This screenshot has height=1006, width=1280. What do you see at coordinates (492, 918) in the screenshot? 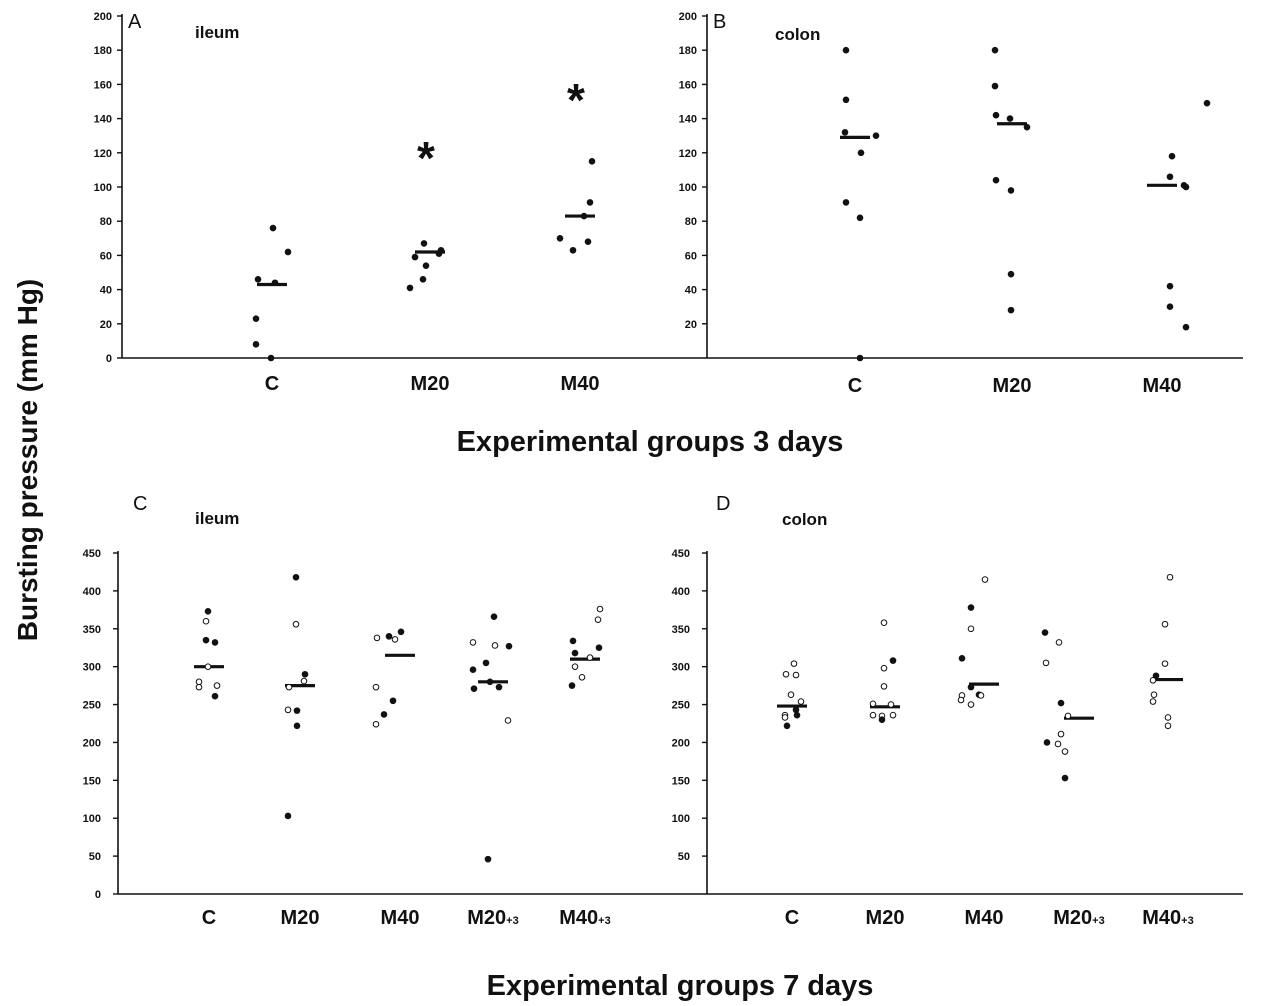
I see `x-category-label: M20+3` at bounding box center [492, 918].